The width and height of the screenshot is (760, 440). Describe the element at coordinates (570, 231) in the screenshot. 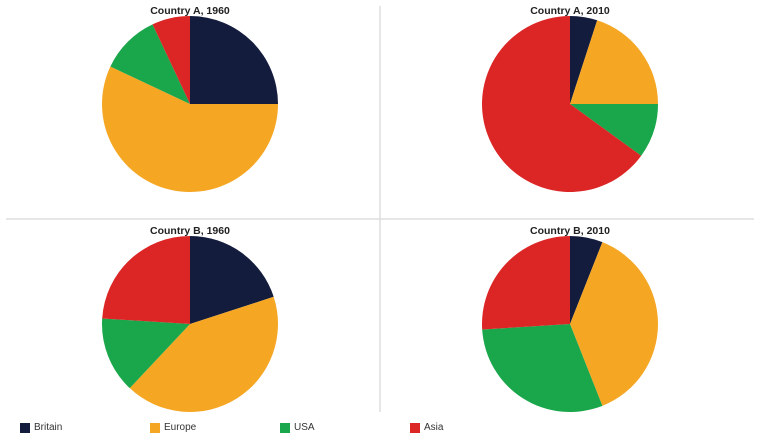

I see `pie-title: Country B, 2010` at that location.